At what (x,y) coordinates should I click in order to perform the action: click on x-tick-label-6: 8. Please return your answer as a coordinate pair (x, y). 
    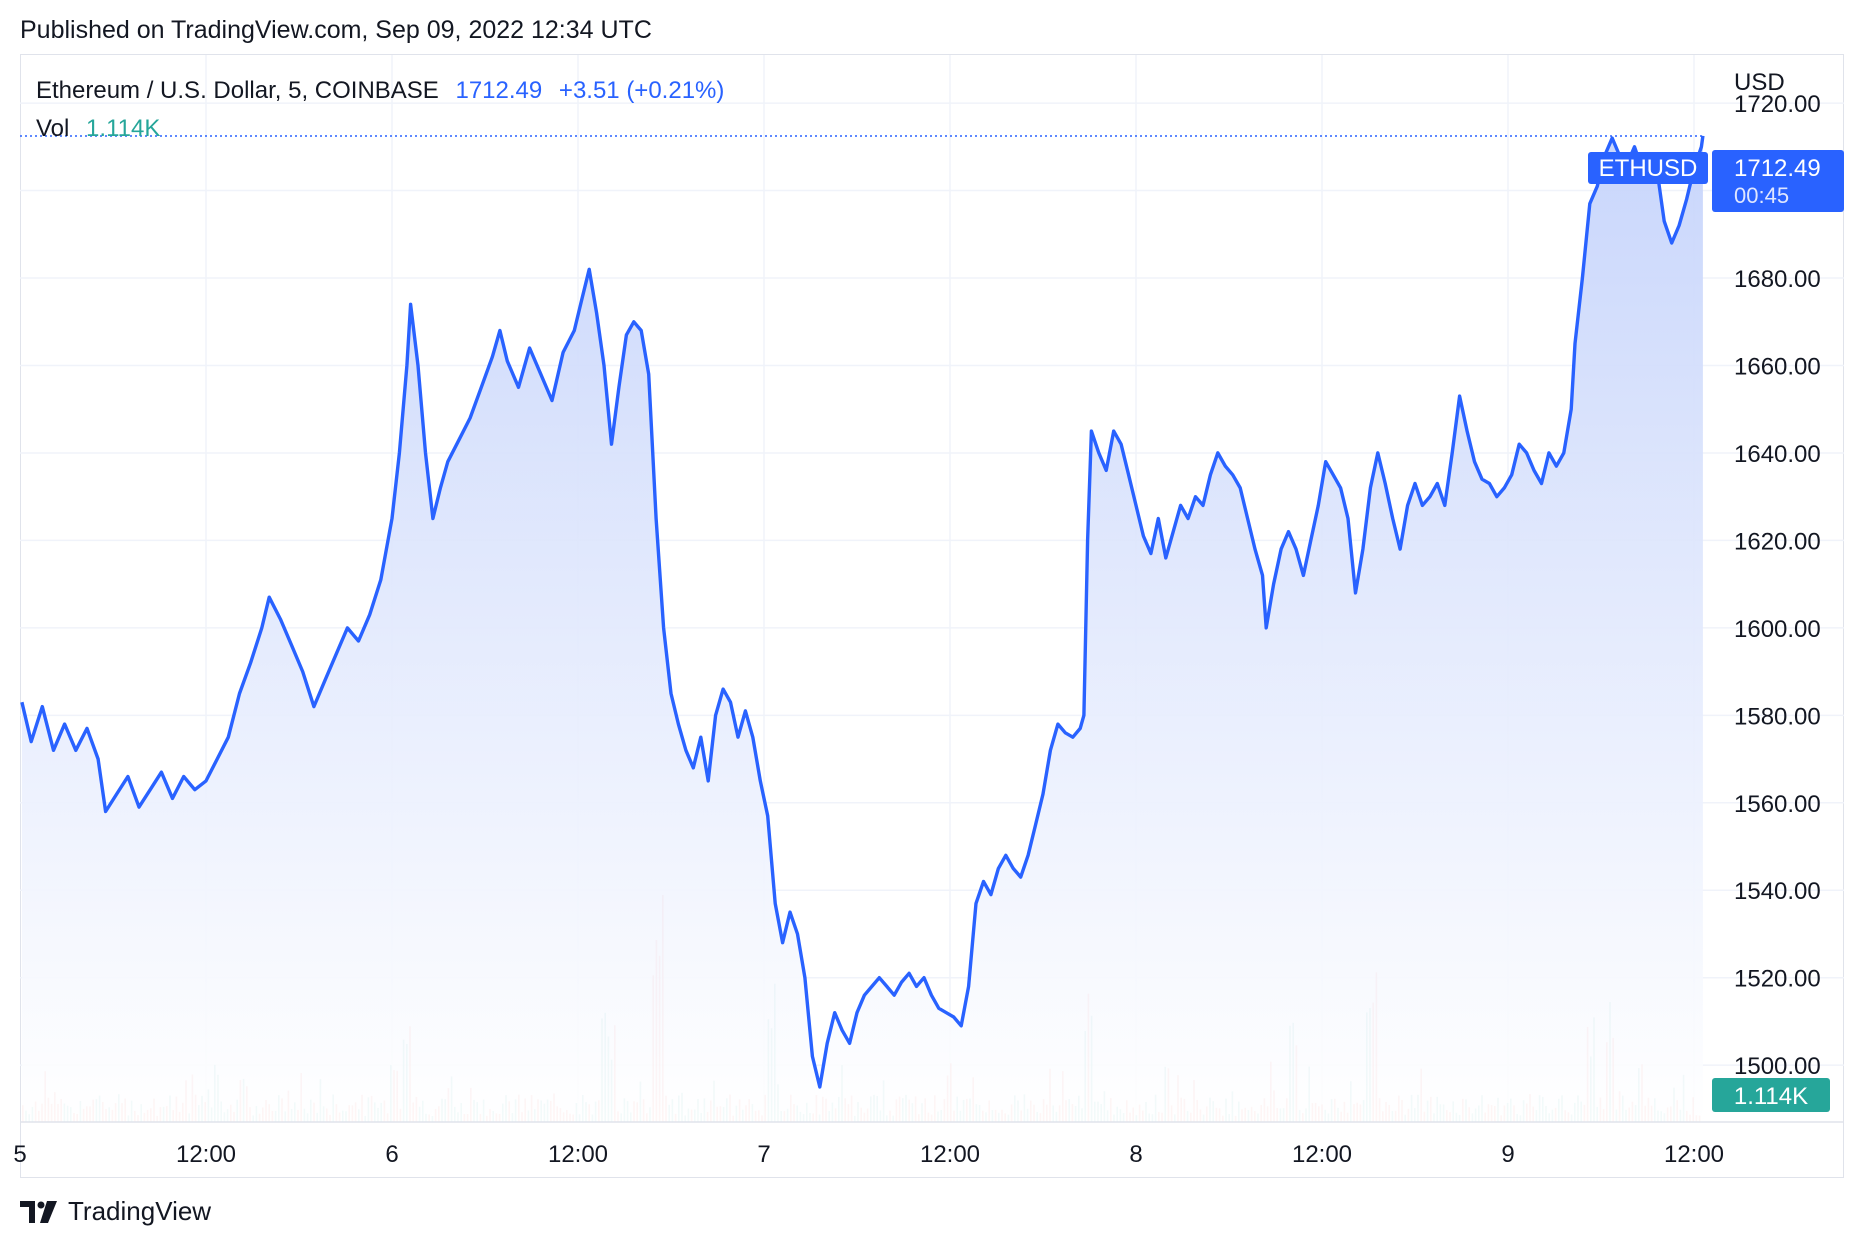
    Looking at the image, I should click on (1135, 1154).